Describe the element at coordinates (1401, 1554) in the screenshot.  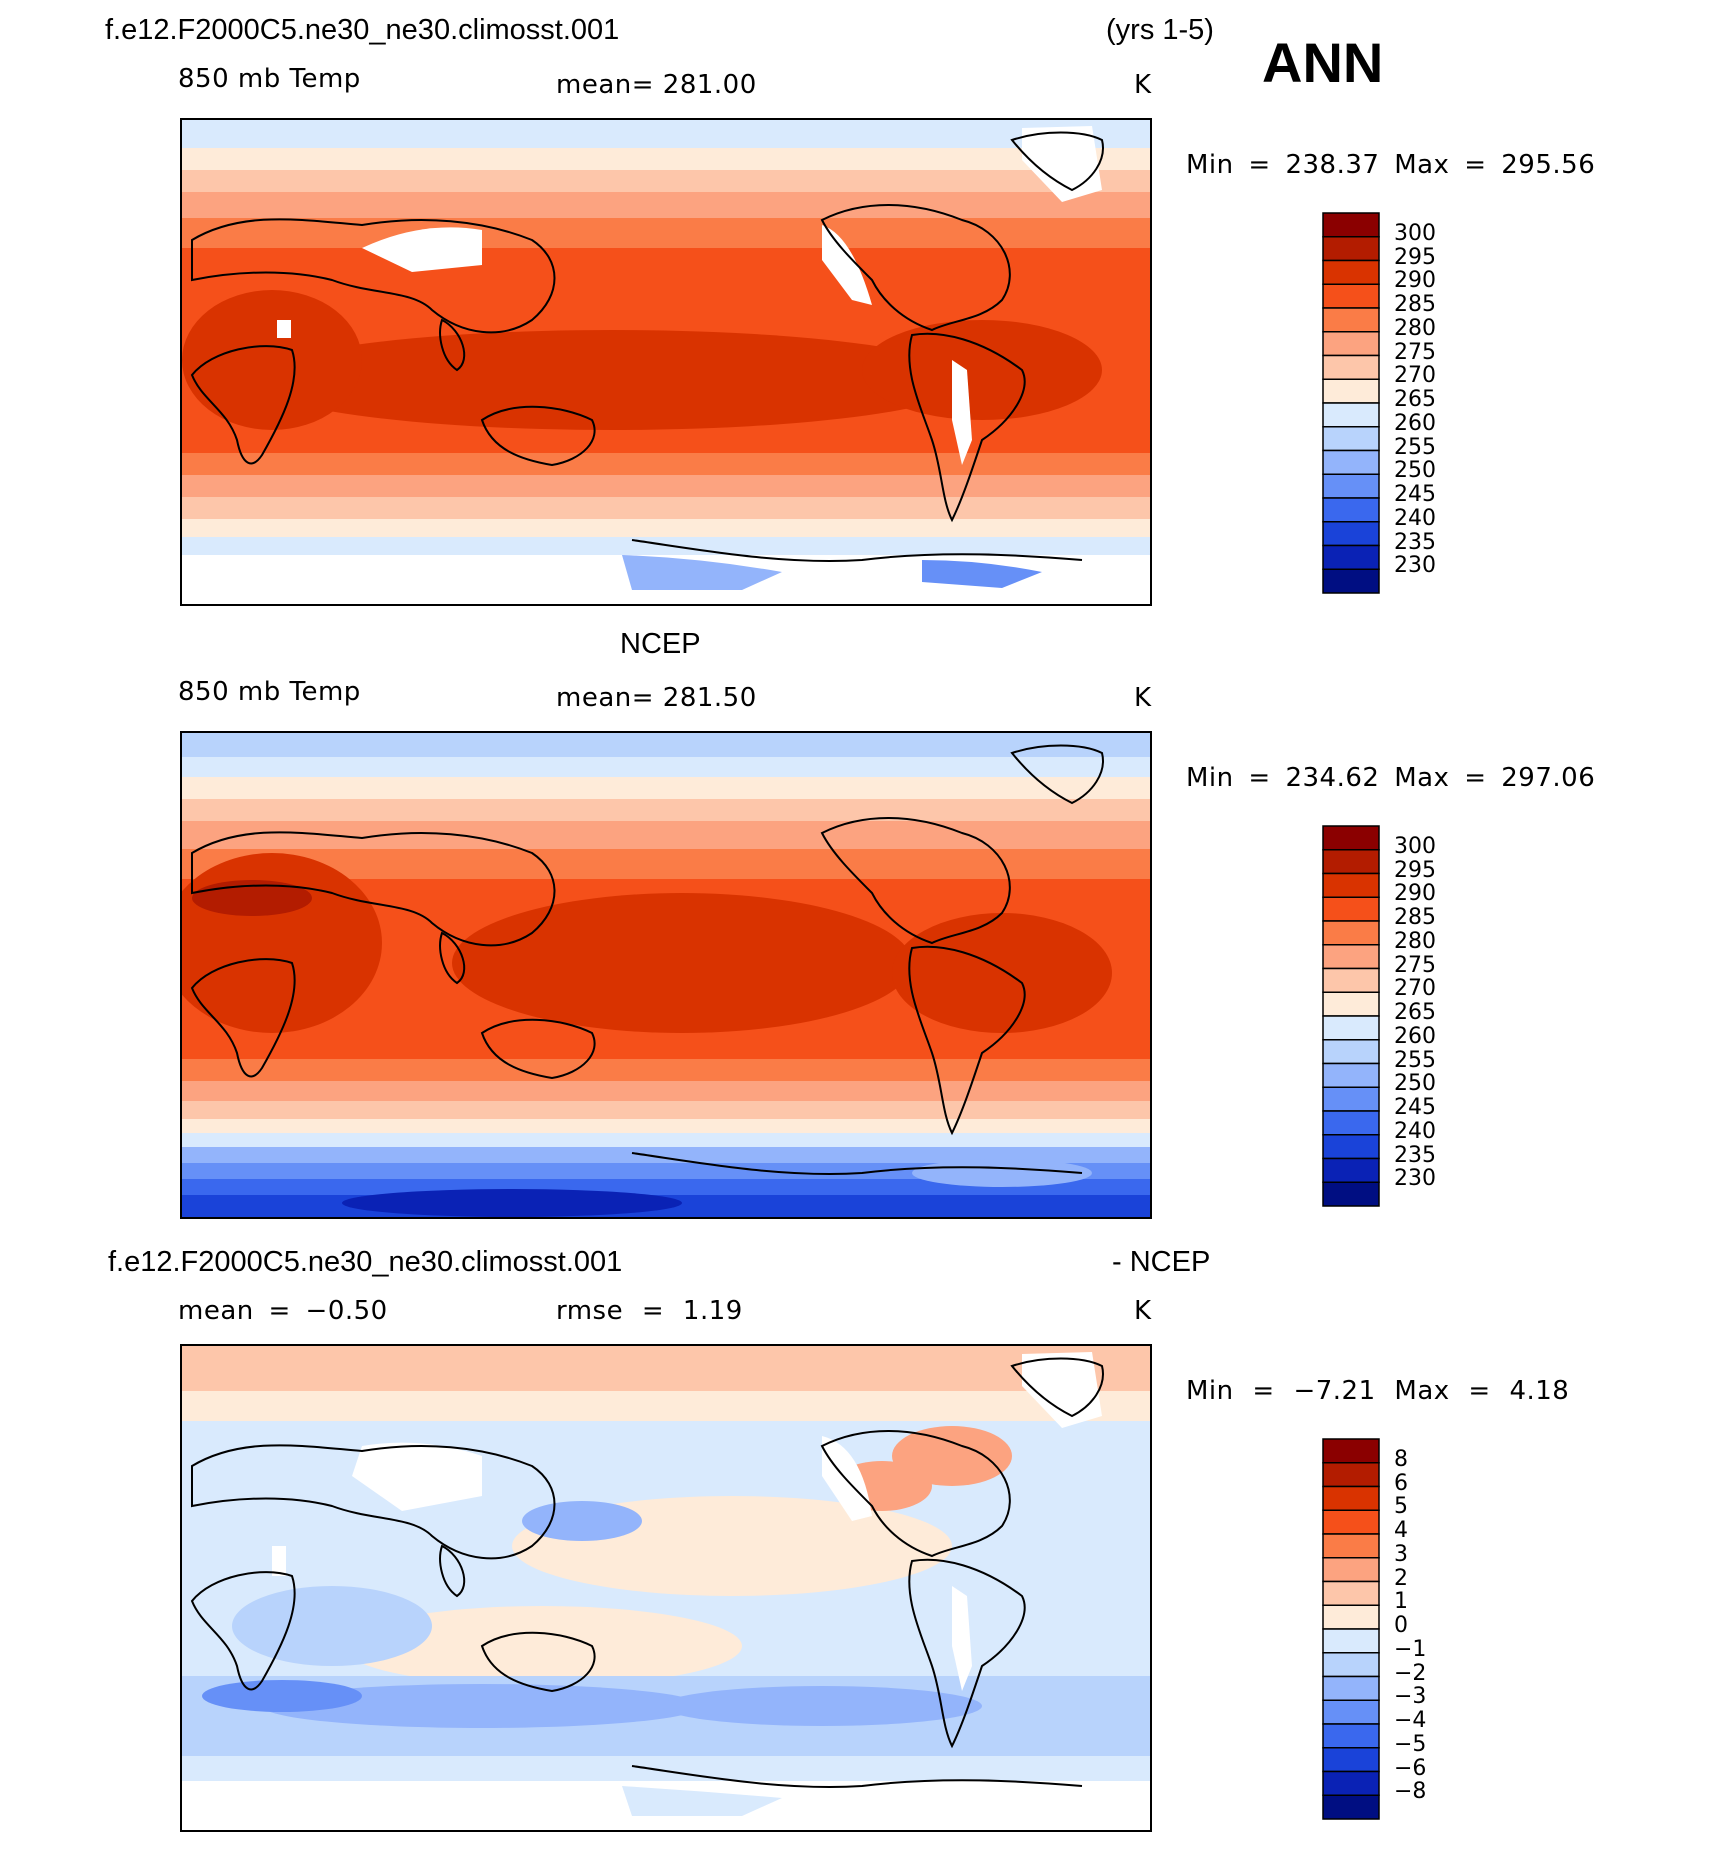
I see `colorbar-label: 3` at that location.